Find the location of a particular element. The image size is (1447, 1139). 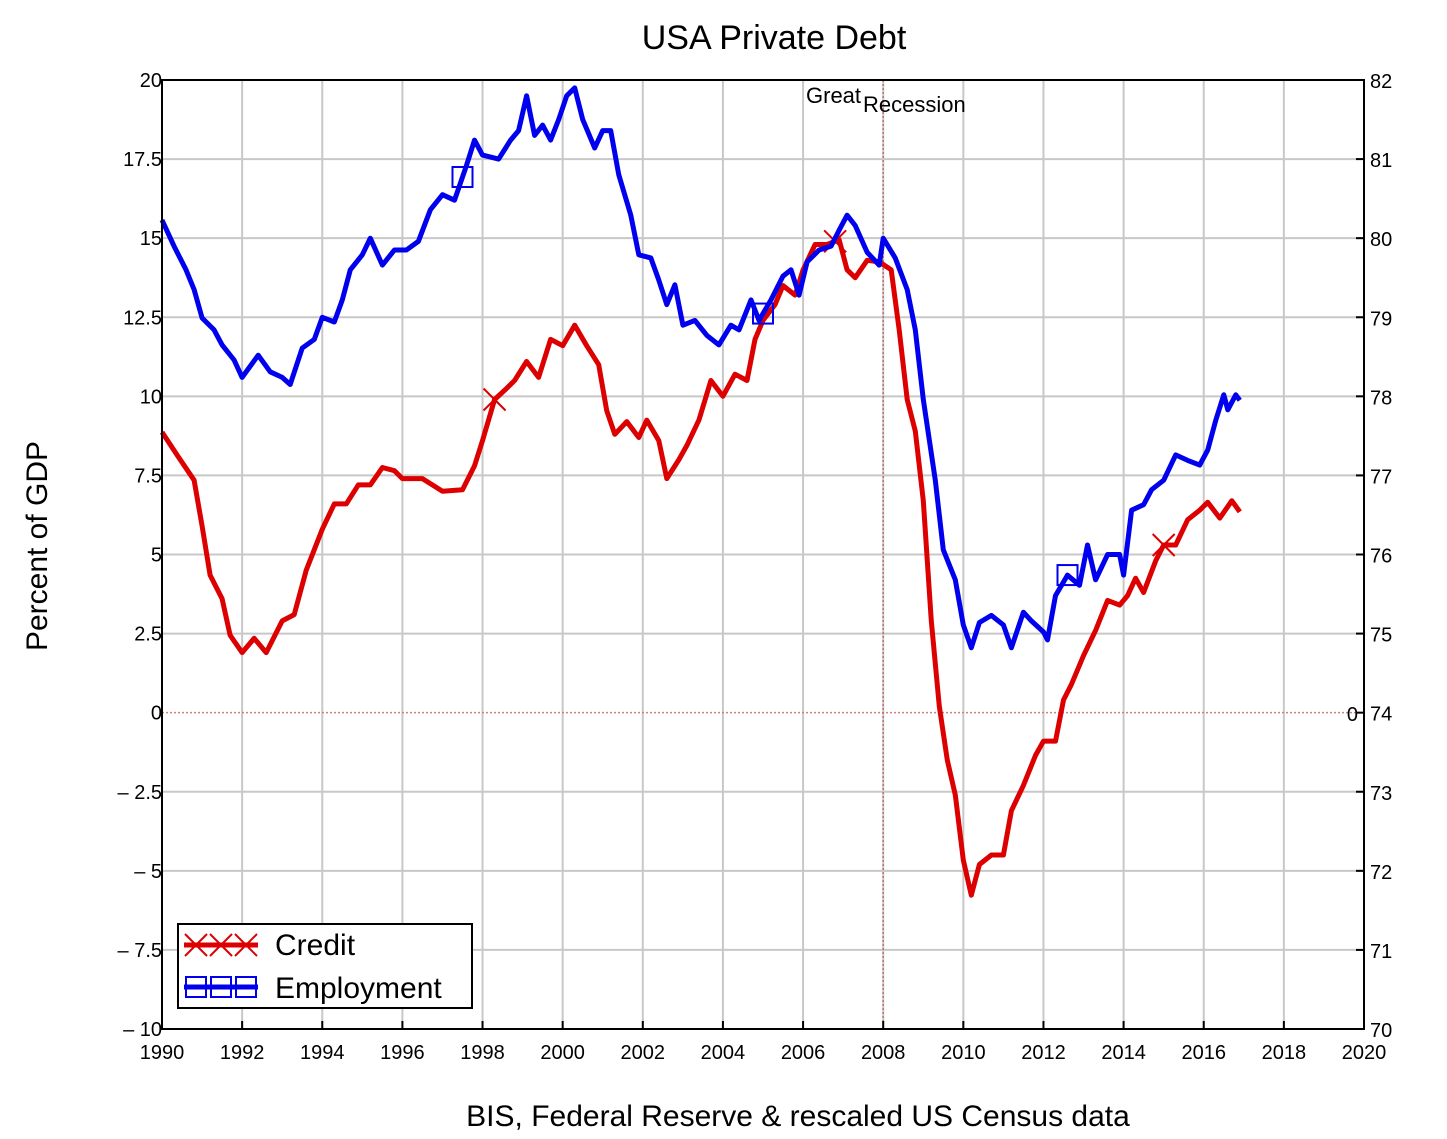

y-tick-label: 12.5 is located at coordinates (142, 318).